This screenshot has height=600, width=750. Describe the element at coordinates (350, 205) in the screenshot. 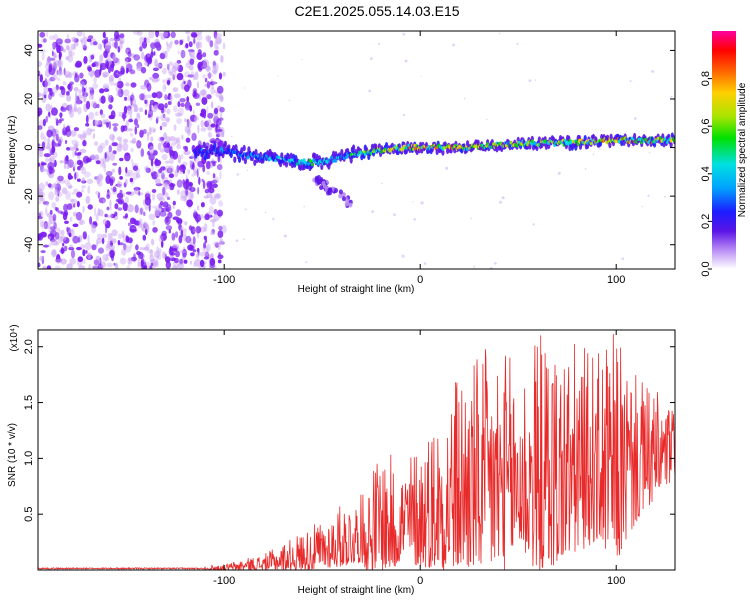

I see `signal-branch-mark` at that location.